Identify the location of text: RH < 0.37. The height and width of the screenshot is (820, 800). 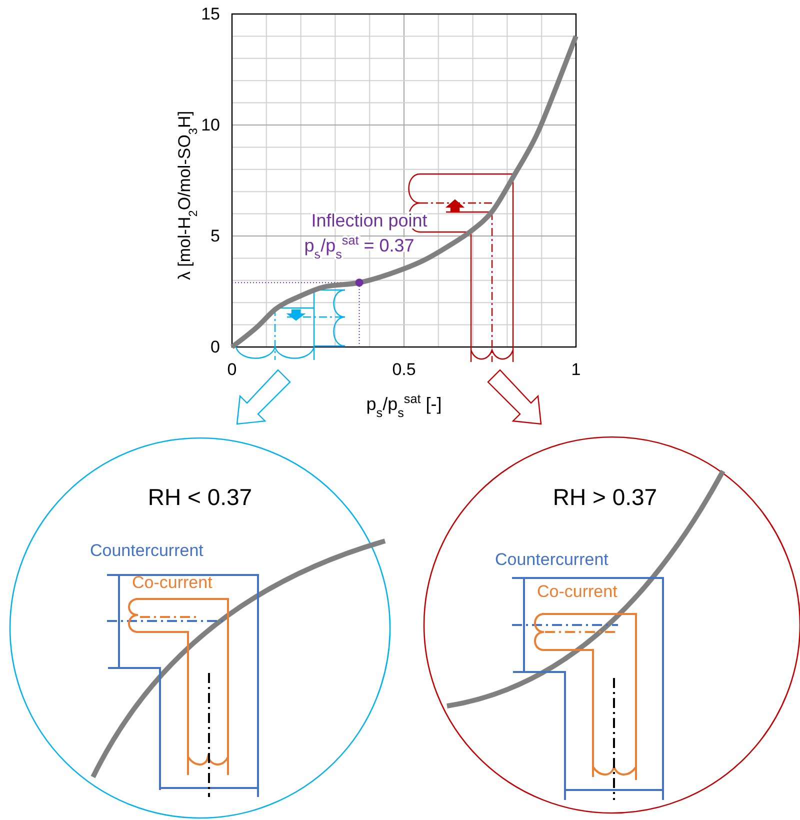
(200, 497).